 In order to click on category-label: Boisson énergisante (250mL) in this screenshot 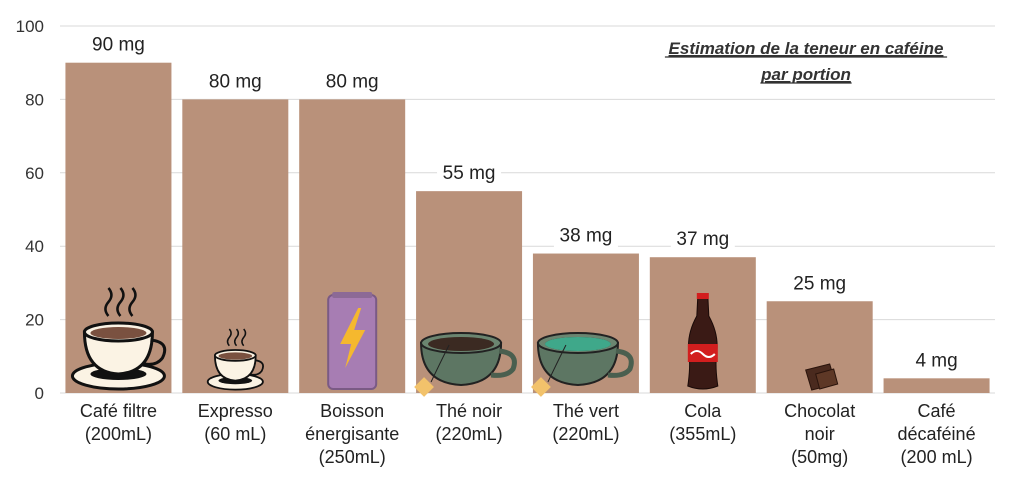, I will do `click(352, 434)`.